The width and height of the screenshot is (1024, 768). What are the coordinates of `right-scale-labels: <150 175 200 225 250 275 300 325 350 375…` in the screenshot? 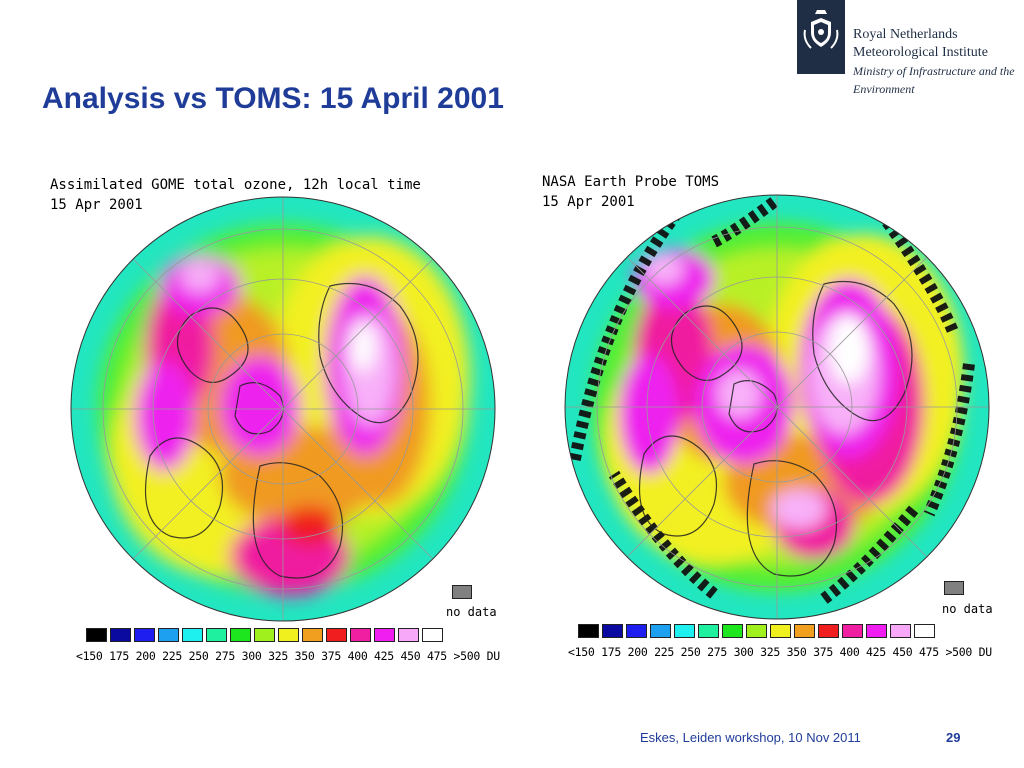 It's located at (780, 652).